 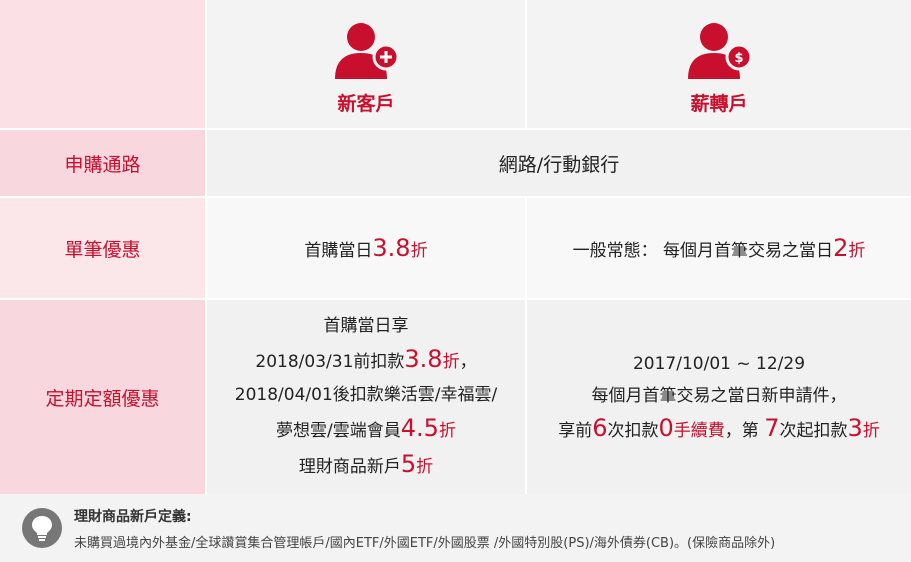 What do you see at coordinates (133, 516) in the screenshot?
I see `footer-title: 理財商品新戶定義:` at bounding box center [133, 516].